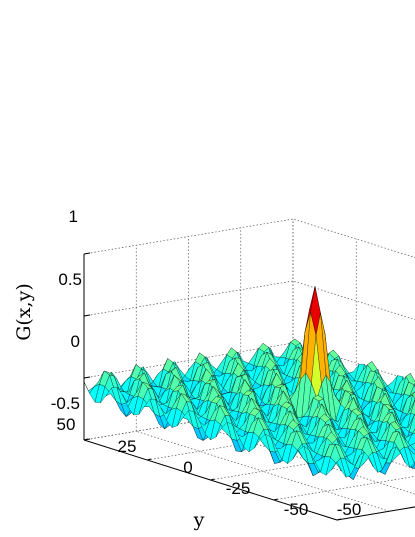 Image resolution: width=415 pixels, height=537 pixels. What do you see at coordinates (70, 279) in the screenshot?
I see `z-tick-label: 0.5` at bounding box center [70, 279].